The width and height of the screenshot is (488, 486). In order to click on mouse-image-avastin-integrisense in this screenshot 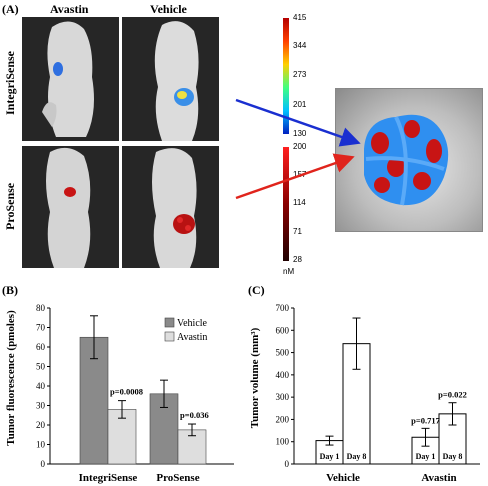, I will do `click(70, 79)`.